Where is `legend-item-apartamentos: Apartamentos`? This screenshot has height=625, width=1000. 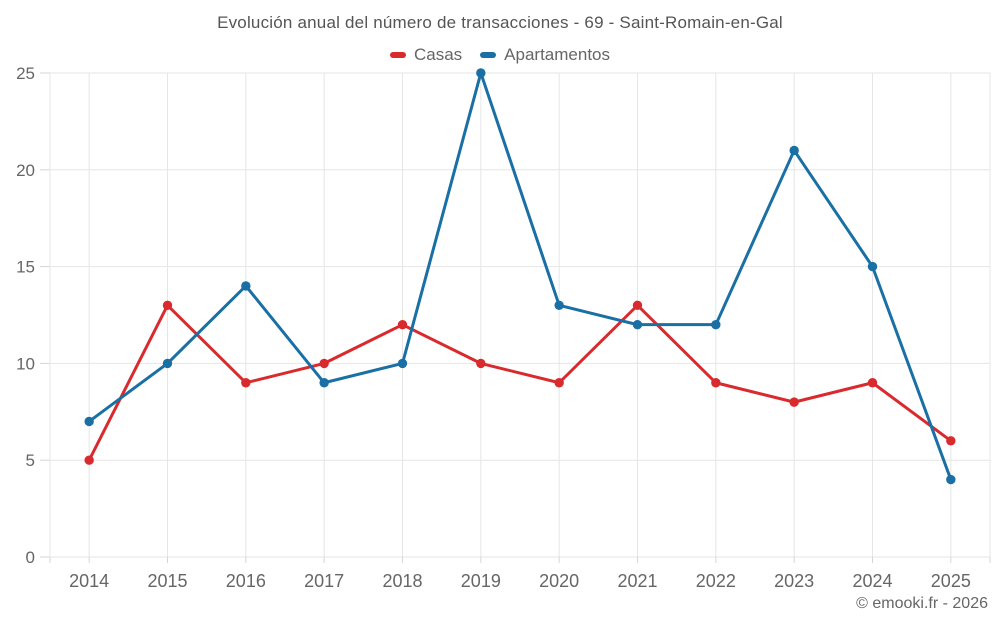 legend-item-apartamentos: Apartamentos is located at coordinates (545, 55).